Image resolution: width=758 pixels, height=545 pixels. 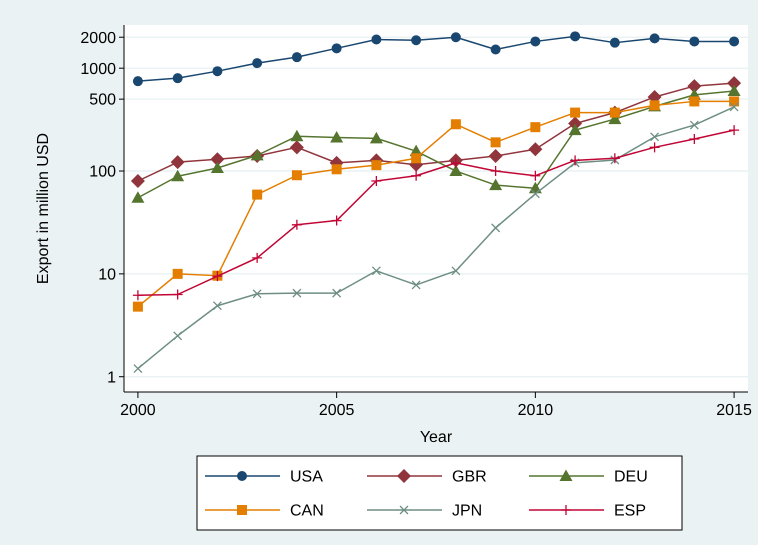 I want to click on legend-label: DEU, so click(x=631, y=477).